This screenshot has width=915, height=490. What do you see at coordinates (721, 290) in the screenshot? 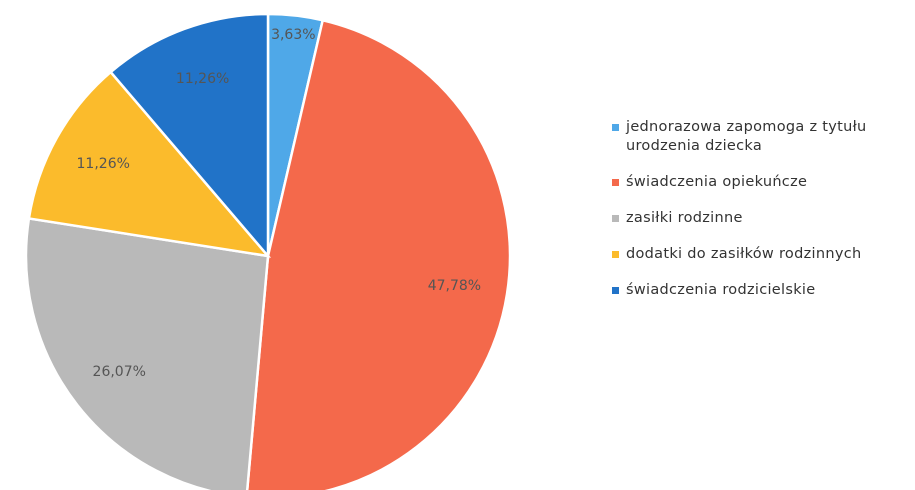
I see `legend-label: świadczenia rodzicielskie` at bounding box center [721, 290].